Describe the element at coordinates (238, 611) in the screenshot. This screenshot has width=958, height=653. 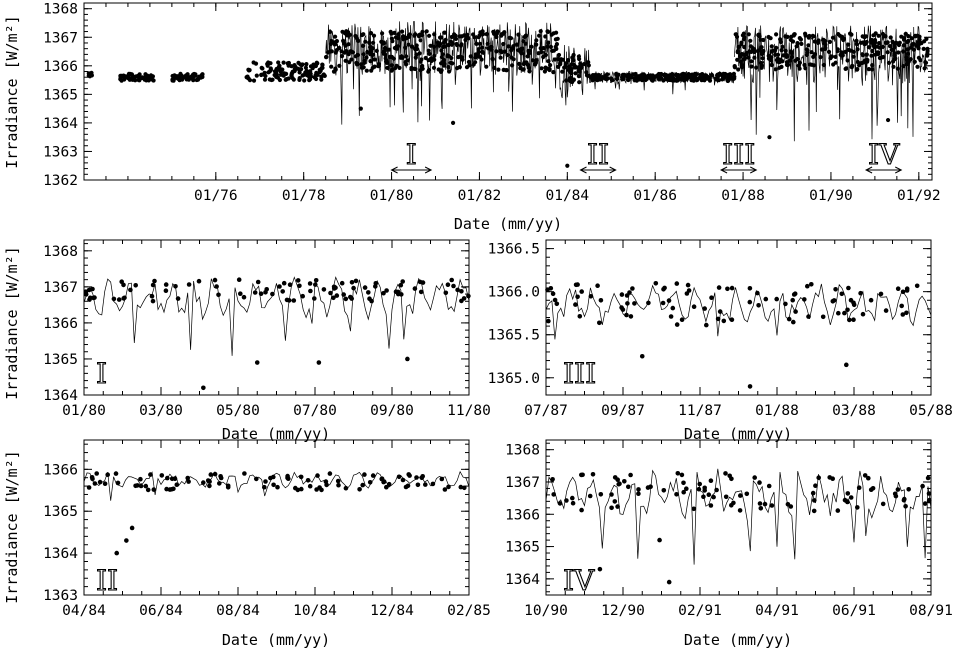
I see `x-tick-label: 08/84` at that location.